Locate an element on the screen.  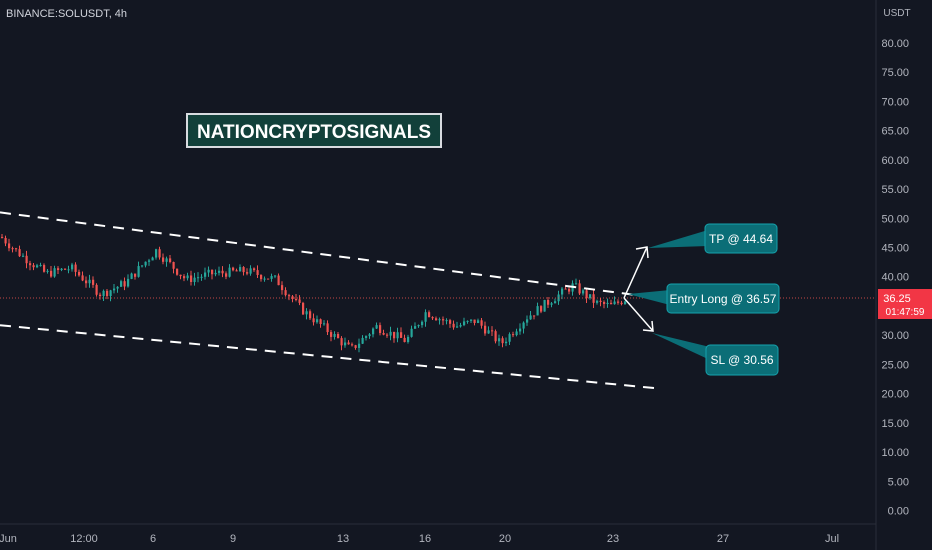
price-tick-label: 65.00 is located at coordinates (895, 132).